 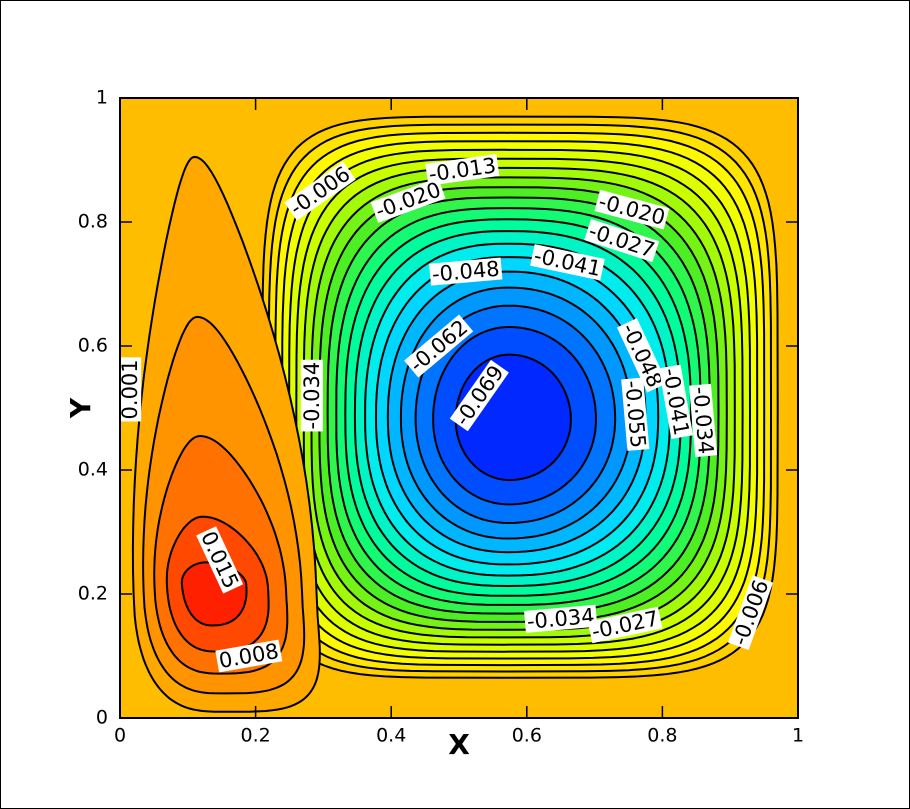 I want to click on y-axis-title: Y, so click(x=80, y=408).